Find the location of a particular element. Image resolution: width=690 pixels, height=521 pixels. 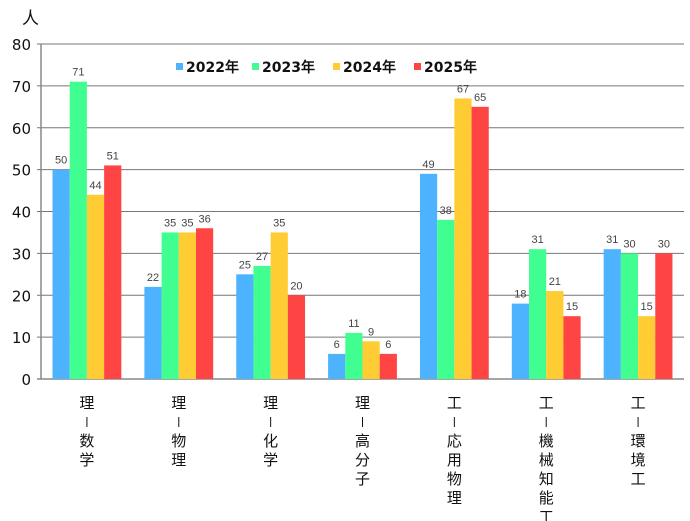

category-char: 物 is located at coordinates (178, 441).